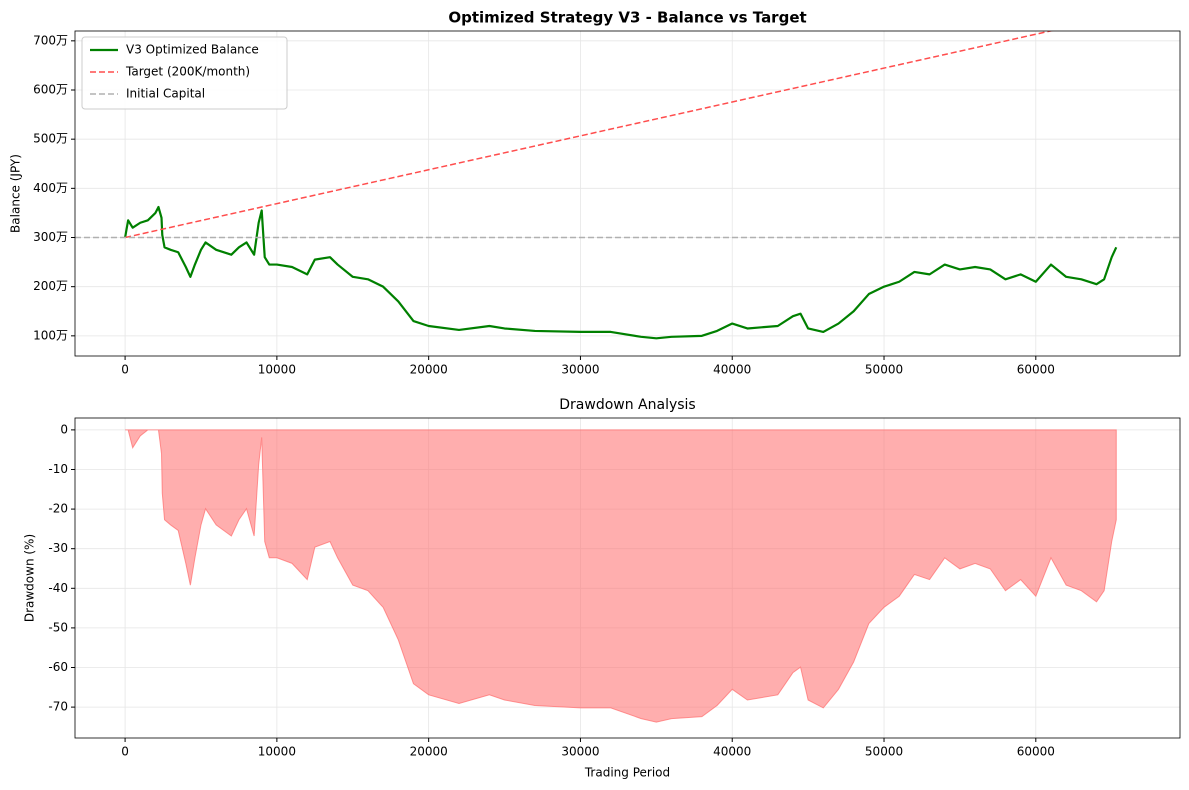  Describe the element at coordinates (627, 405) in the screenshot. I see `chart-title: Drawdown Analysis` at that location.